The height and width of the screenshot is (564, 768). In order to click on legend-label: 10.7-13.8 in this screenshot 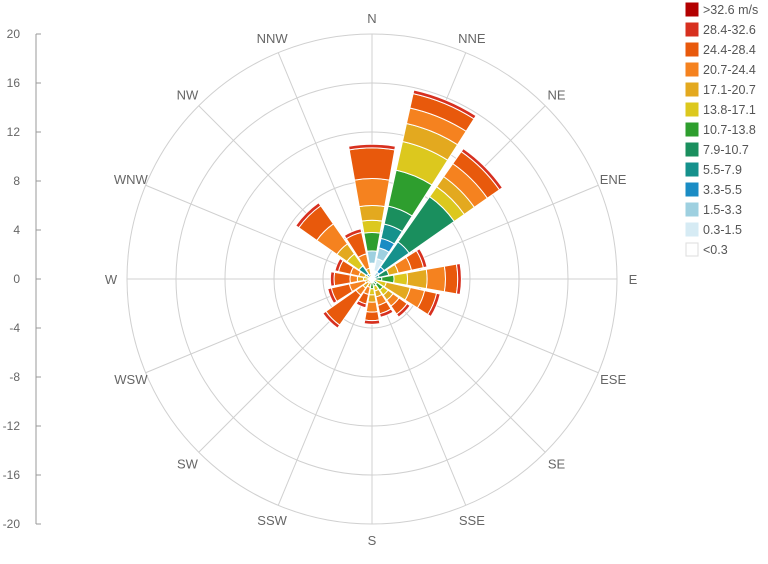, I will do `click(729, 130)`.